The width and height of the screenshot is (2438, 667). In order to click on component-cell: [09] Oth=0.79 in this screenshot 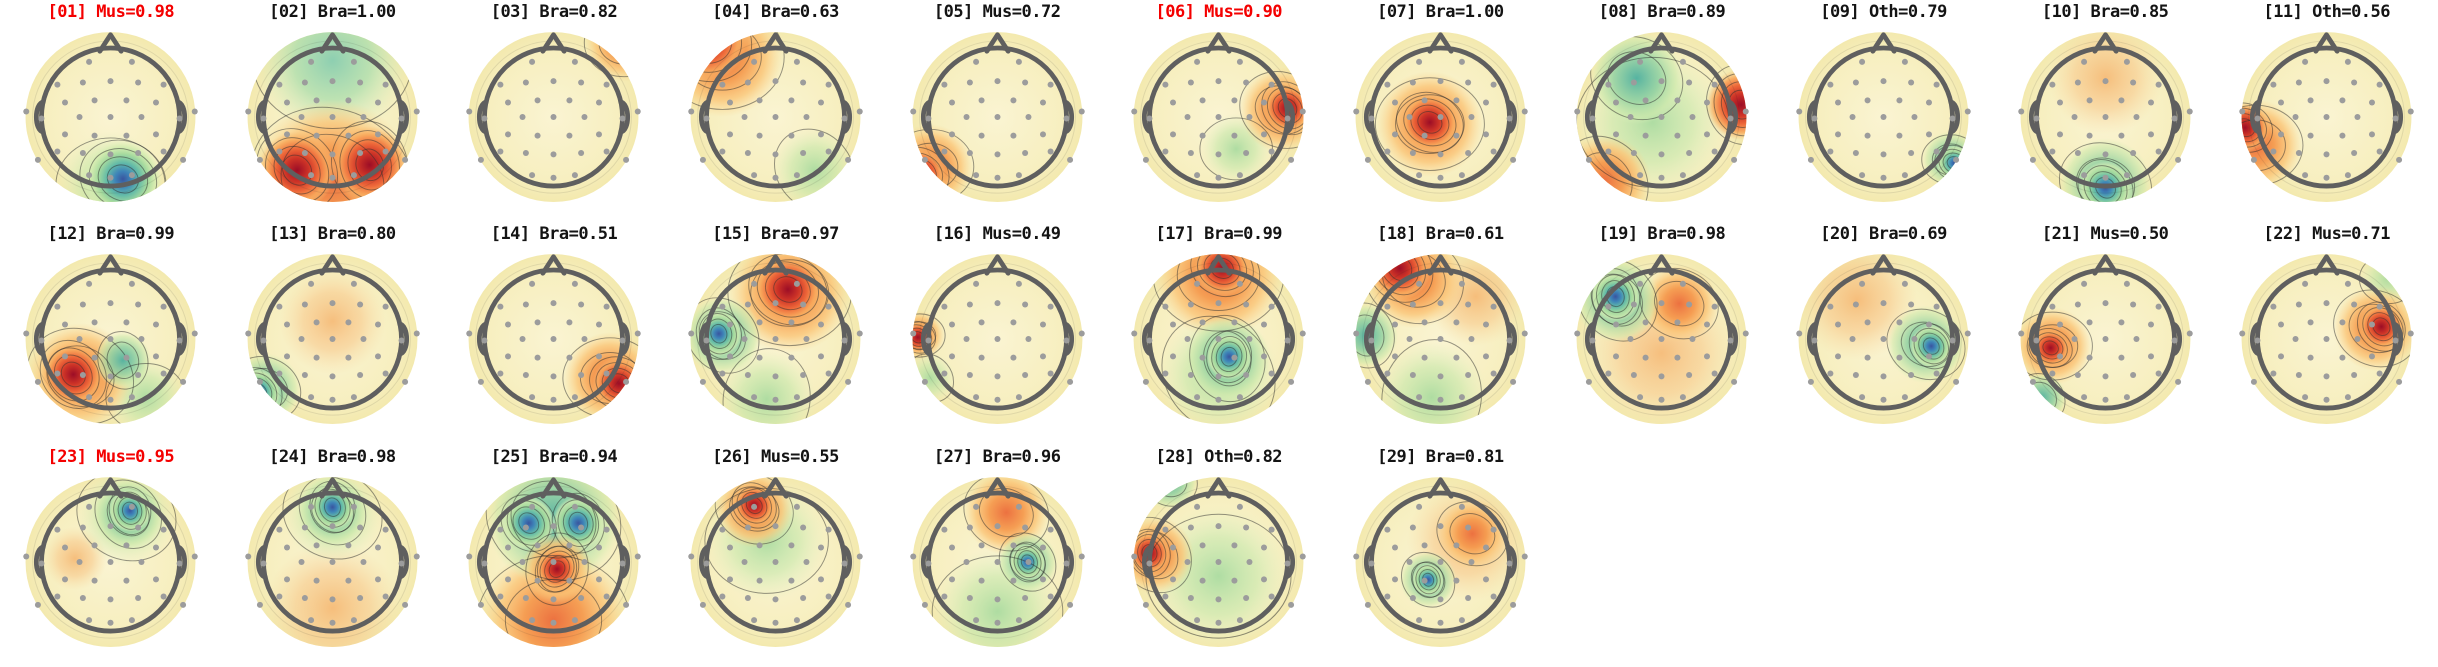, I will do `click(1884, 111)`.